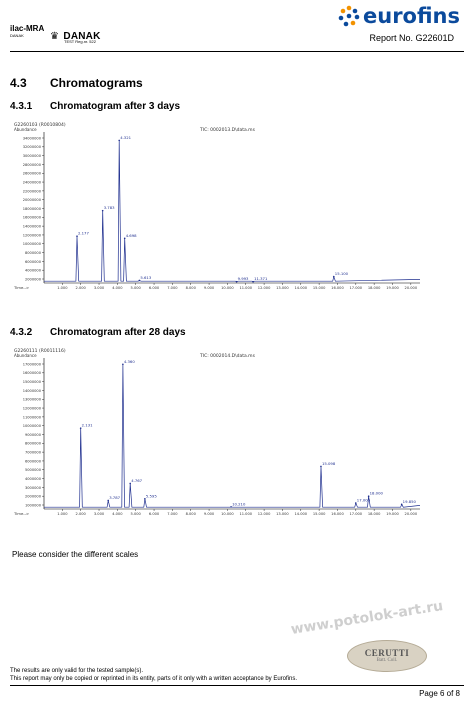  I want to click on ilac-mra-logo: ilac-MRA DANAK, so click(28, 35).